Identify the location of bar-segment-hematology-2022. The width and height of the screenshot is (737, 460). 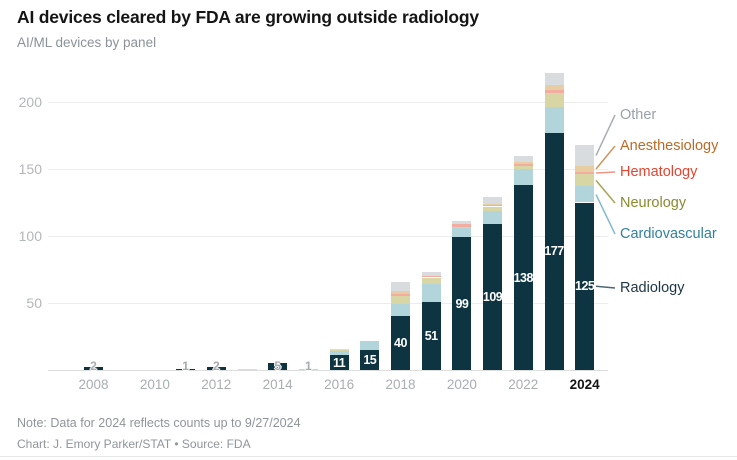
(523, 165).